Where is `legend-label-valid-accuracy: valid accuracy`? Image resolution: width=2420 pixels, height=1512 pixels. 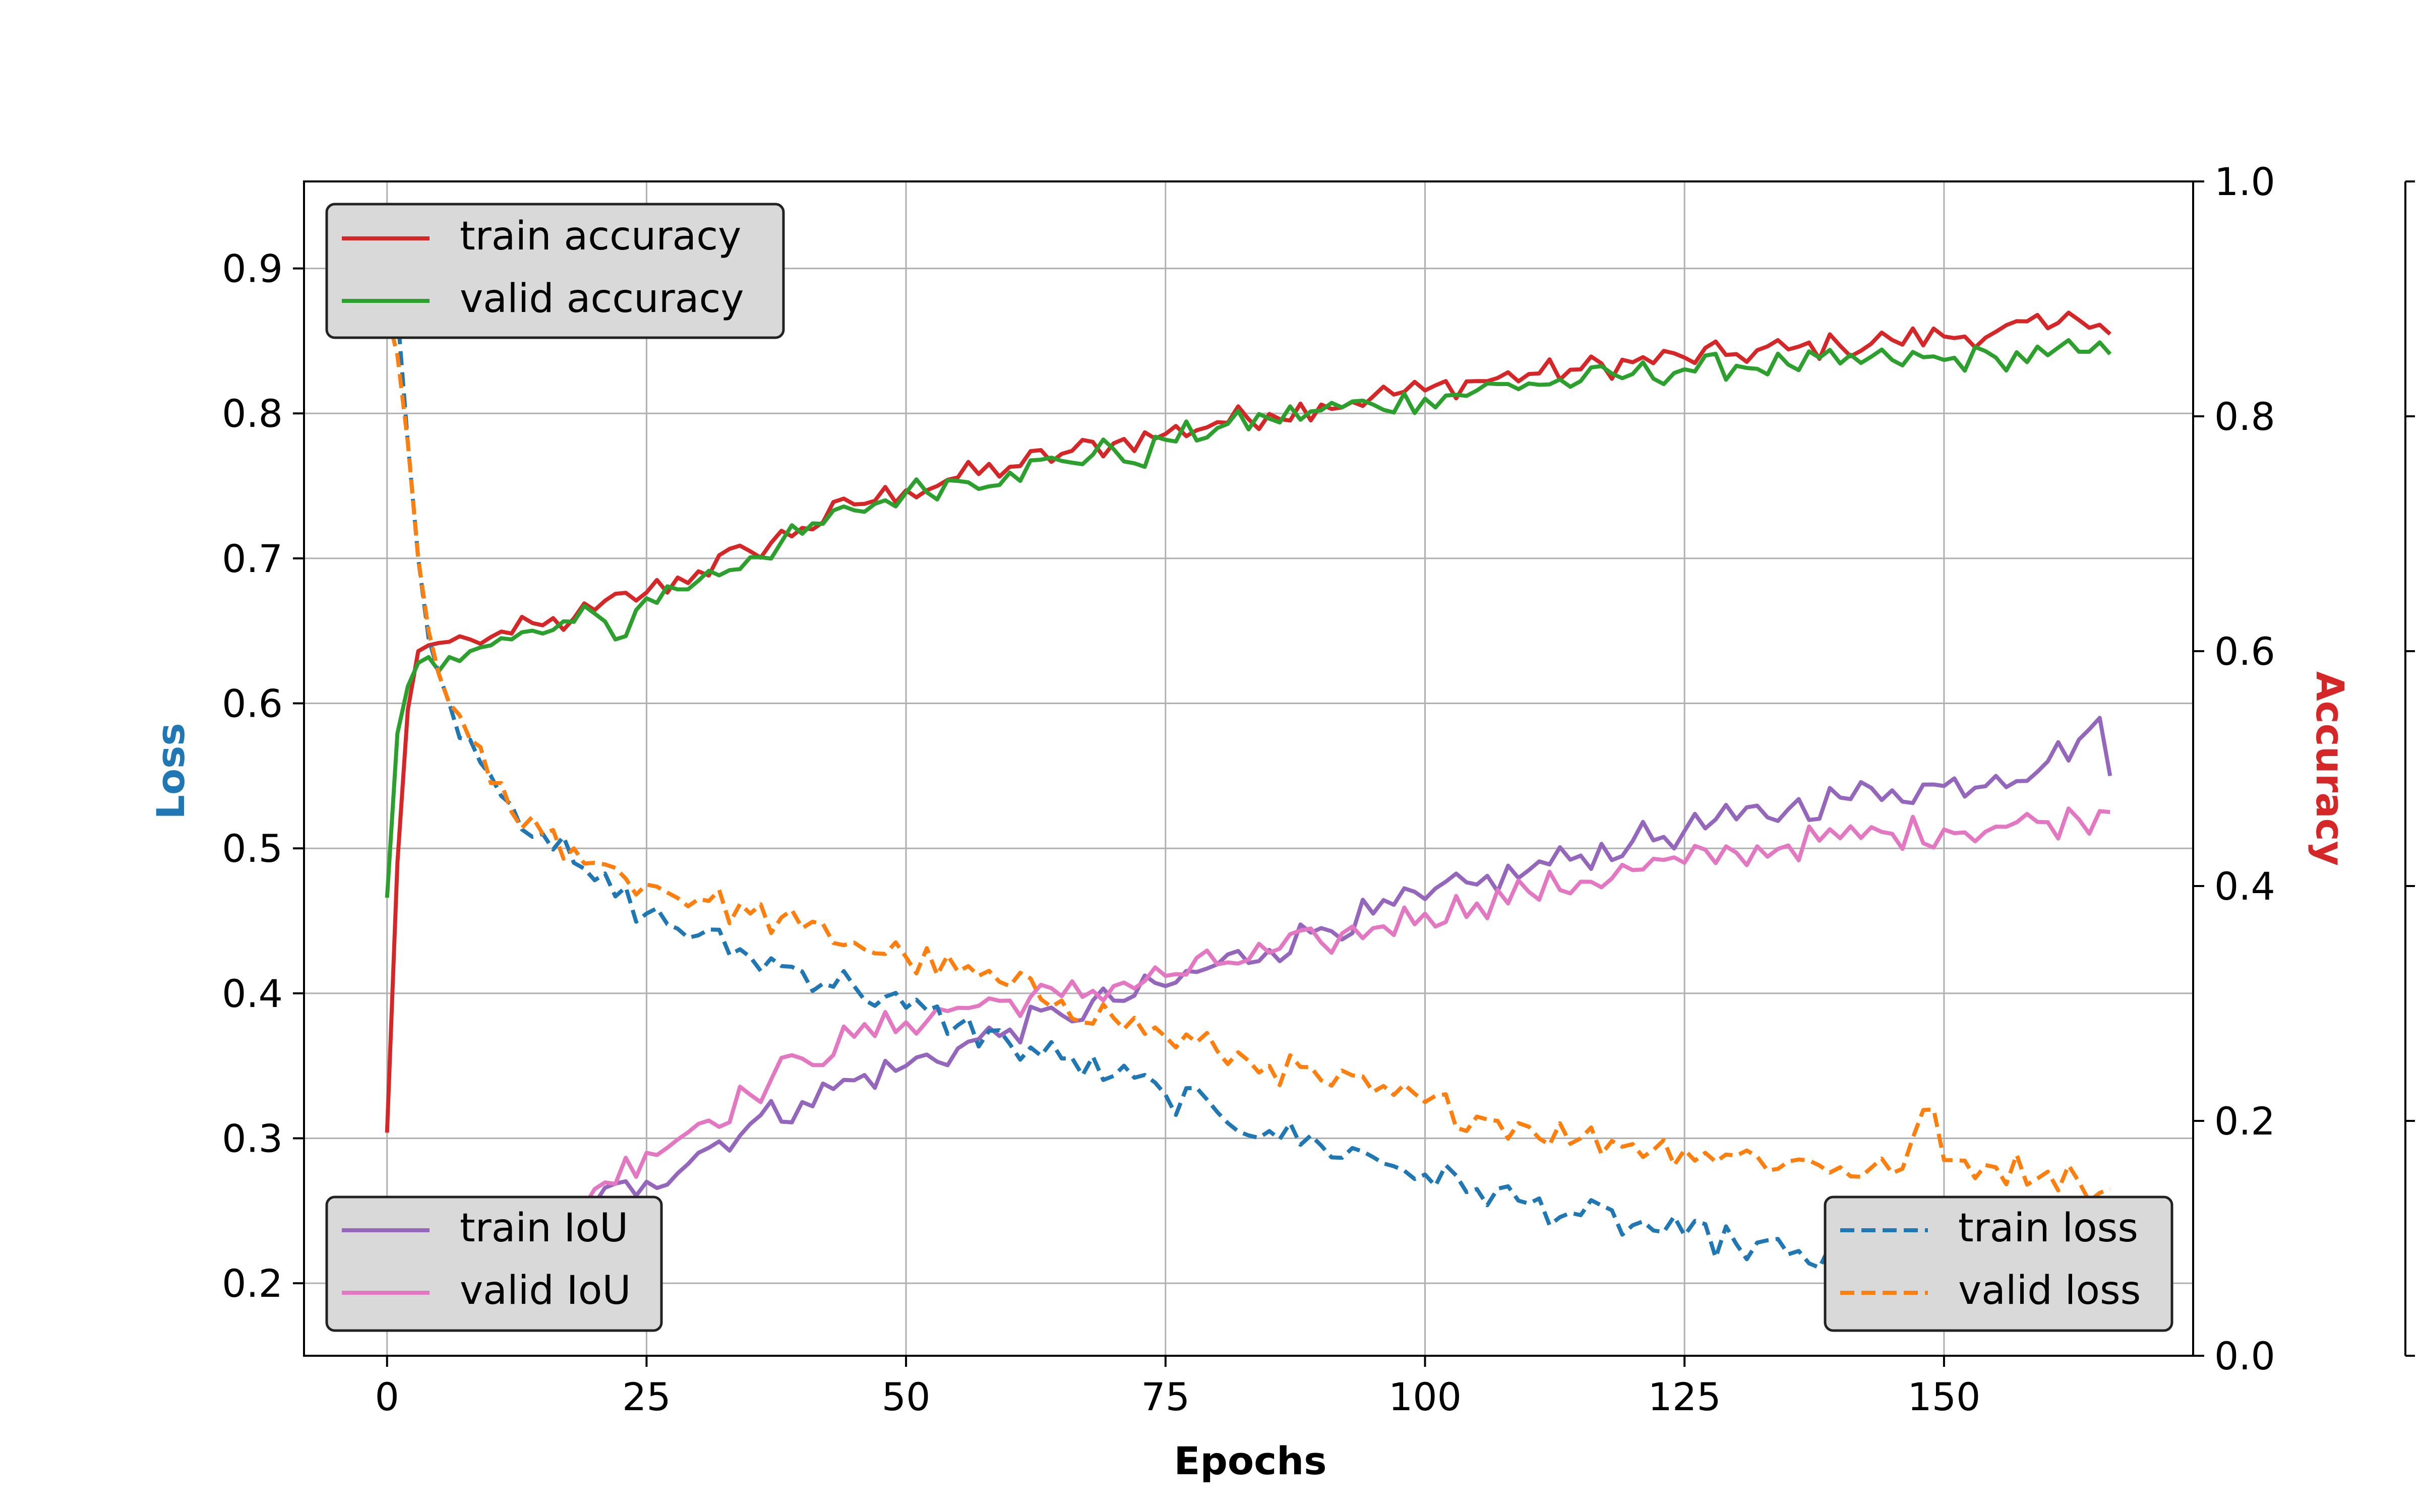
legend-label-valid-accuracy: valid accuracy is located at coordinates (602, 299).